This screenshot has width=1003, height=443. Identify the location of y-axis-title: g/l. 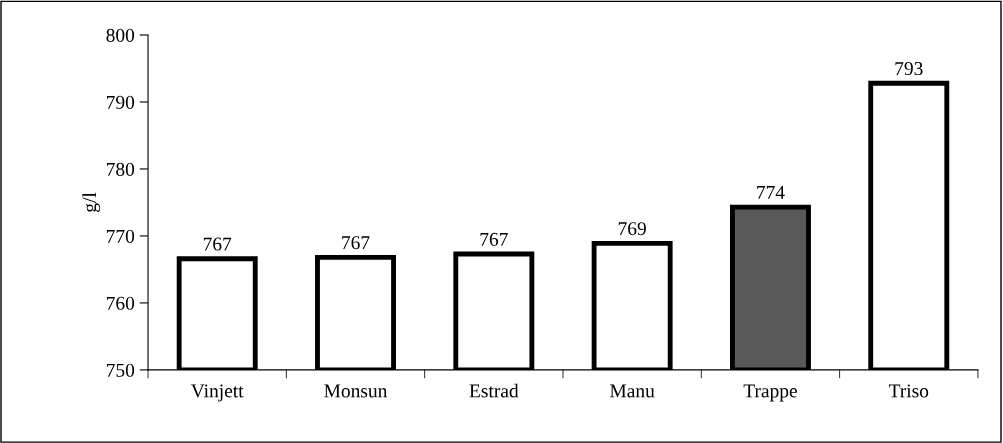
(91, 202).